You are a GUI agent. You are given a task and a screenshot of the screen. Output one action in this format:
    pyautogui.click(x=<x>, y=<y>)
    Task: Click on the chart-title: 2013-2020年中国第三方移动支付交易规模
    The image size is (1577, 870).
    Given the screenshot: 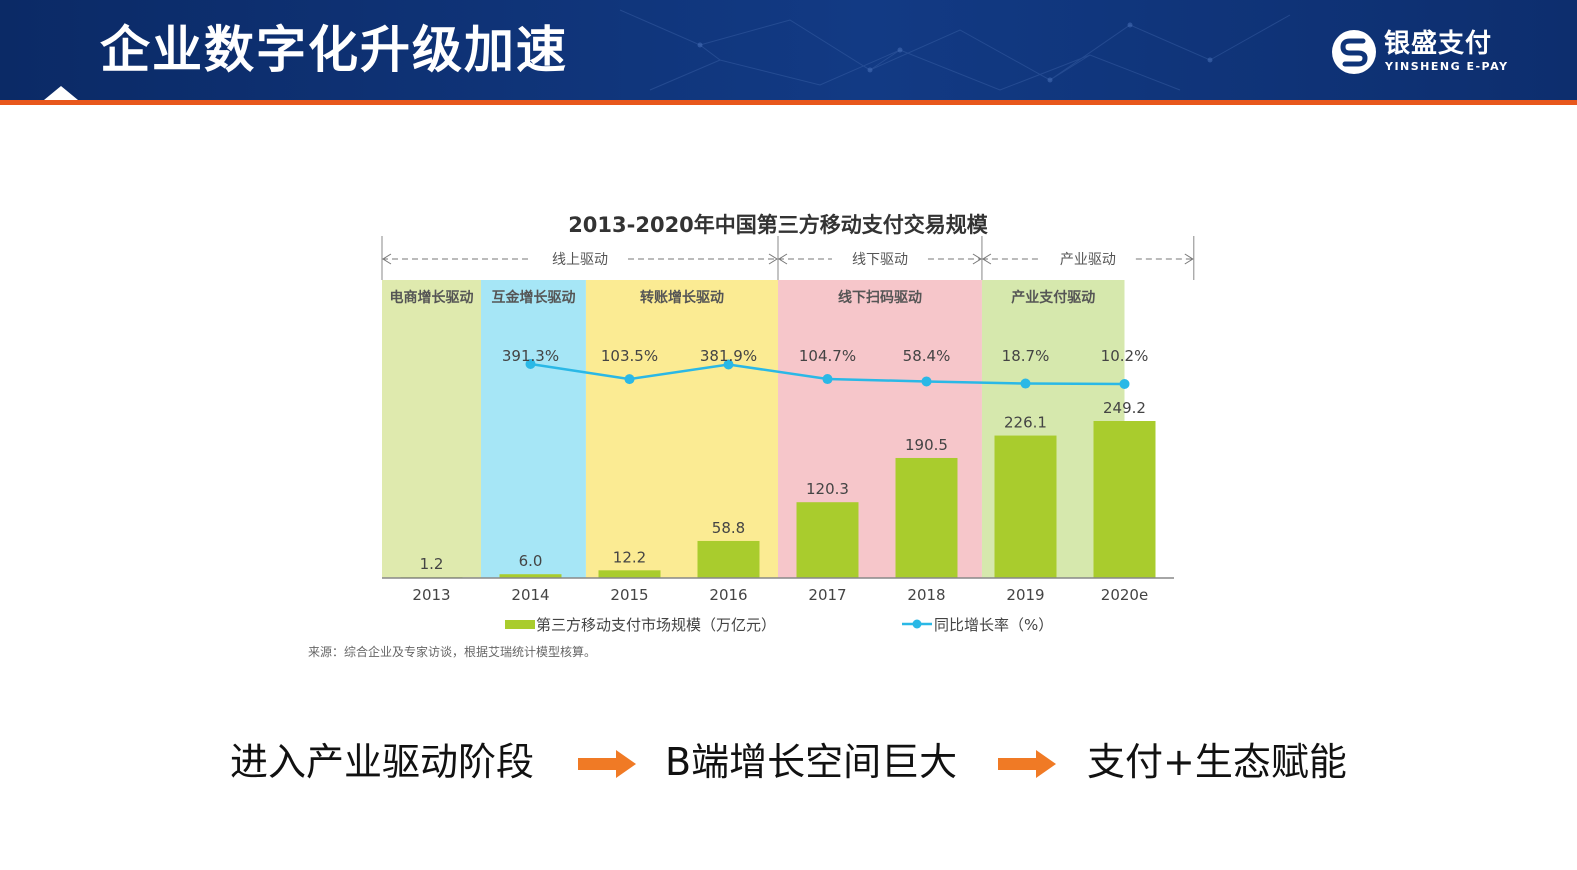 What is the action you would take?
    pyautogui.click(x=778, y=225)
    